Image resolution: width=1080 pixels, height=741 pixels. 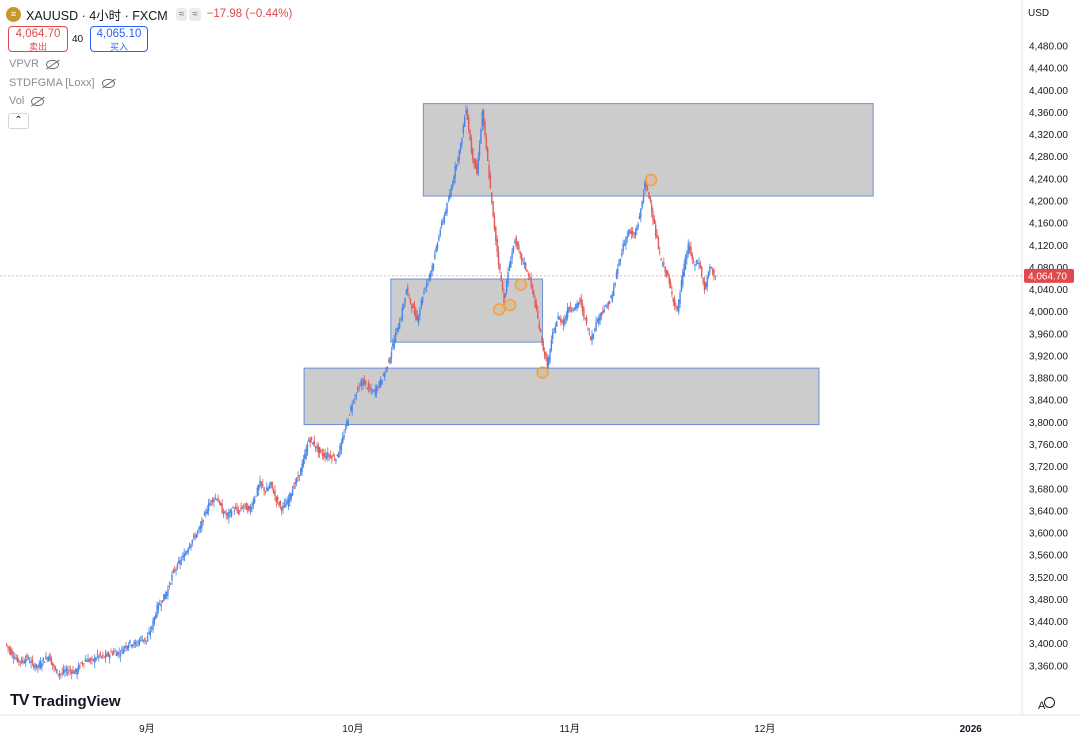 What do you see at coordinates (97, 15) in the screenshot?
I see `symbol-title: XAUUSD · 4小时 · FXCM` at bounding box center [97, 15].